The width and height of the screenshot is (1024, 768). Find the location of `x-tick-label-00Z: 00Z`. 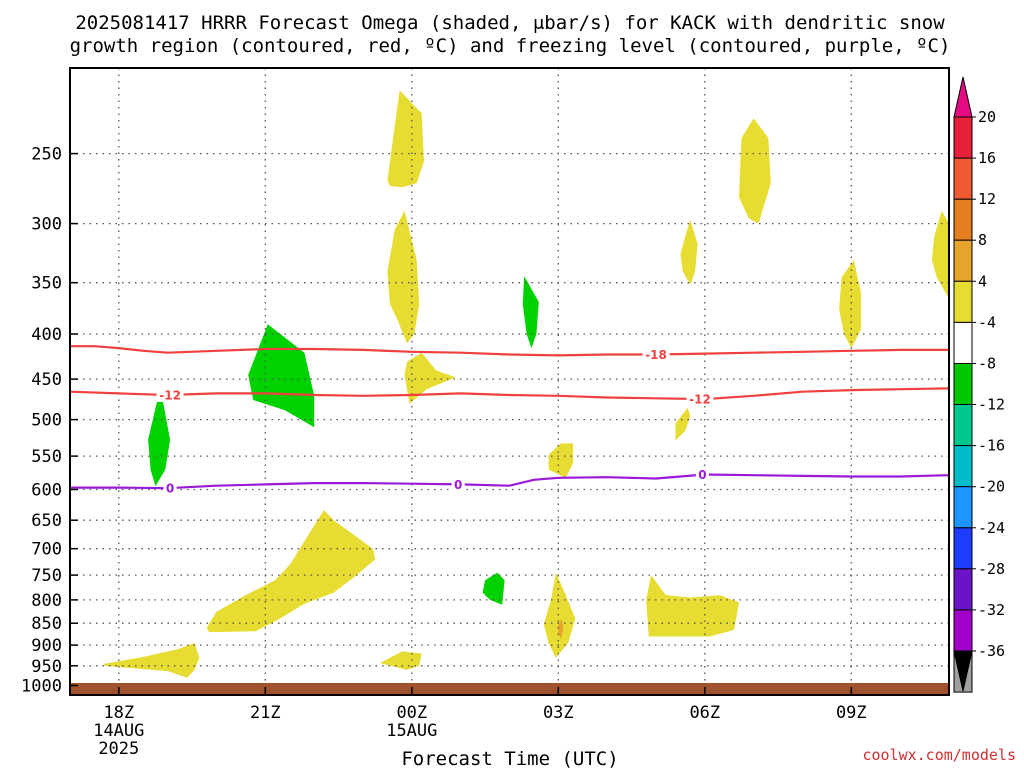

x-tick-label-00Z: 00Z is located at coordinates (411, 713).